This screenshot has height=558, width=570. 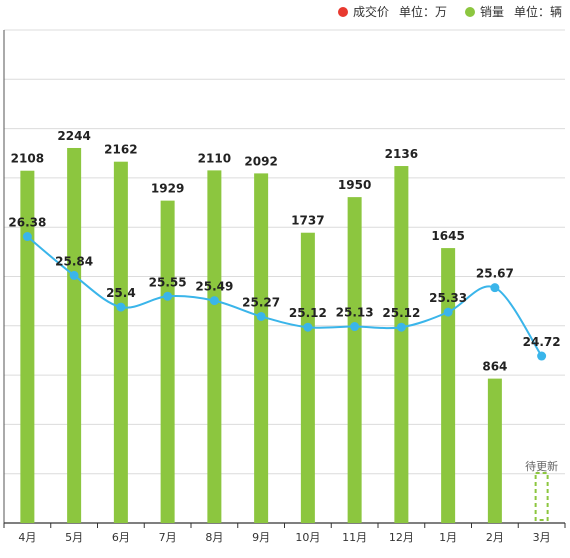 What do you see at coordinates (447, 236) in the screenshot?
I see `sales-data-label: 1645` at bounding box center [447, 236].